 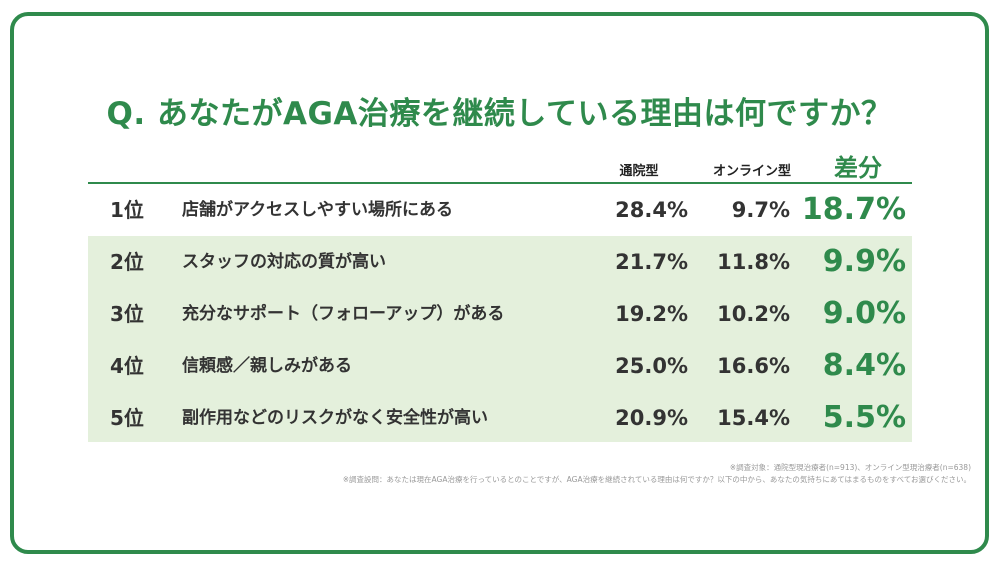 What do you see at coordinates (127, 262) in the screenshot?
I see `rank-label: 2位` at bounding box center [127, 262].